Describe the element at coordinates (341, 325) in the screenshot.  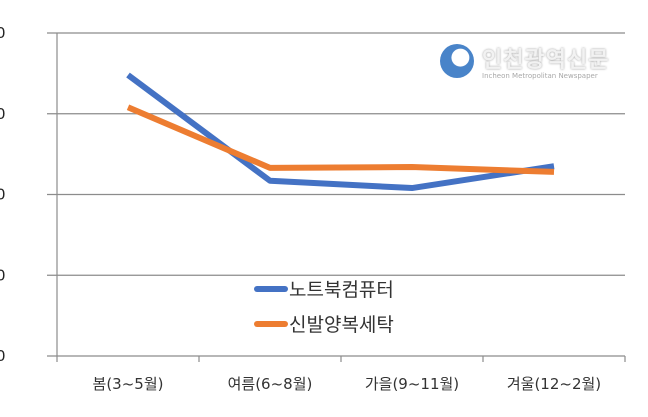
I see `legend-label-1: 신발양복세탁` at that location.